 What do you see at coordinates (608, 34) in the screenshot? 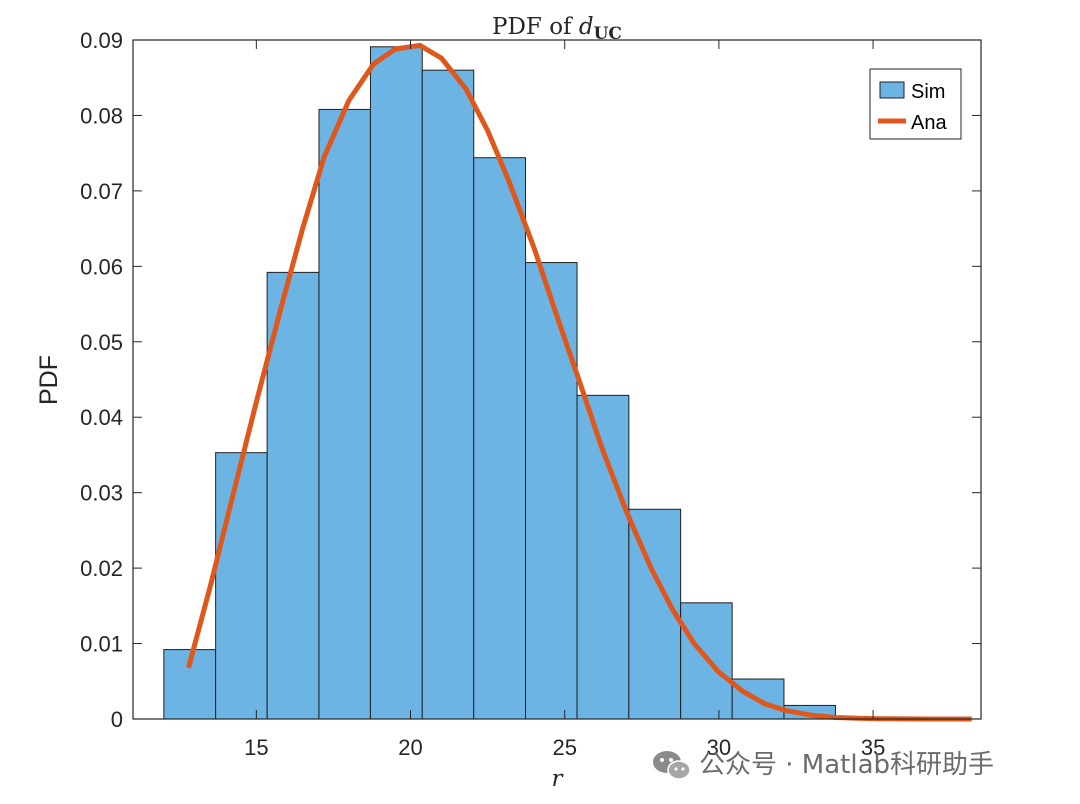
I see `chart-title-subscript: UC` at bounding box center [608, 34].